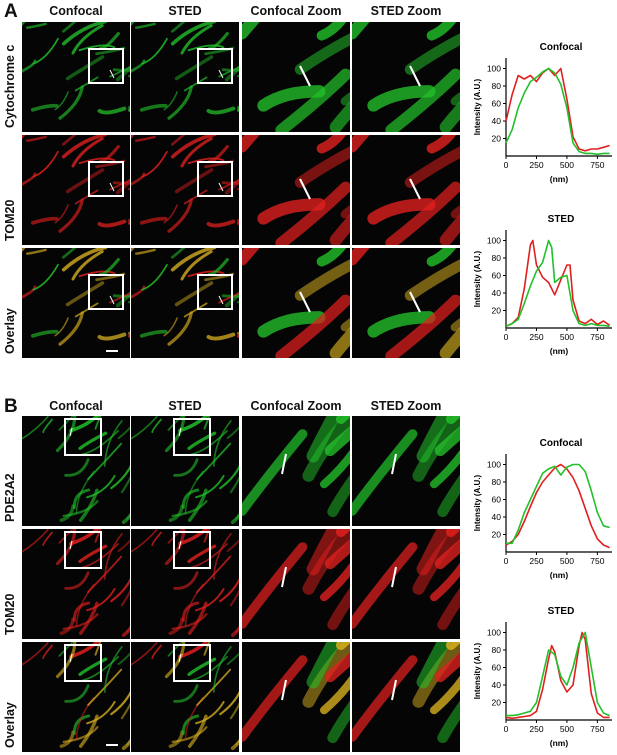 This screenshot has width=617, height=755. I want to click on y-tick-label: 100, so click(494, 465).